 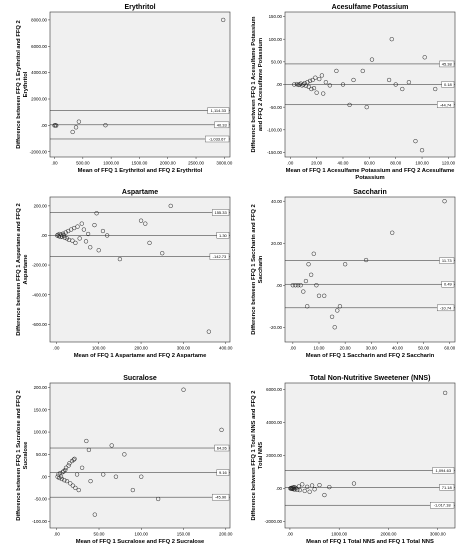 I want to click on x-tick-label: 50.00, so click(x=424, y=348).